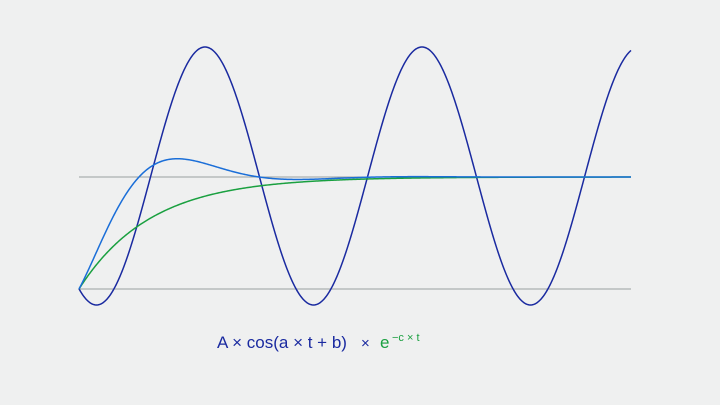 The width and height of the screenshot is (720, 405). I want to click on operator: ×, so click(365, 343).